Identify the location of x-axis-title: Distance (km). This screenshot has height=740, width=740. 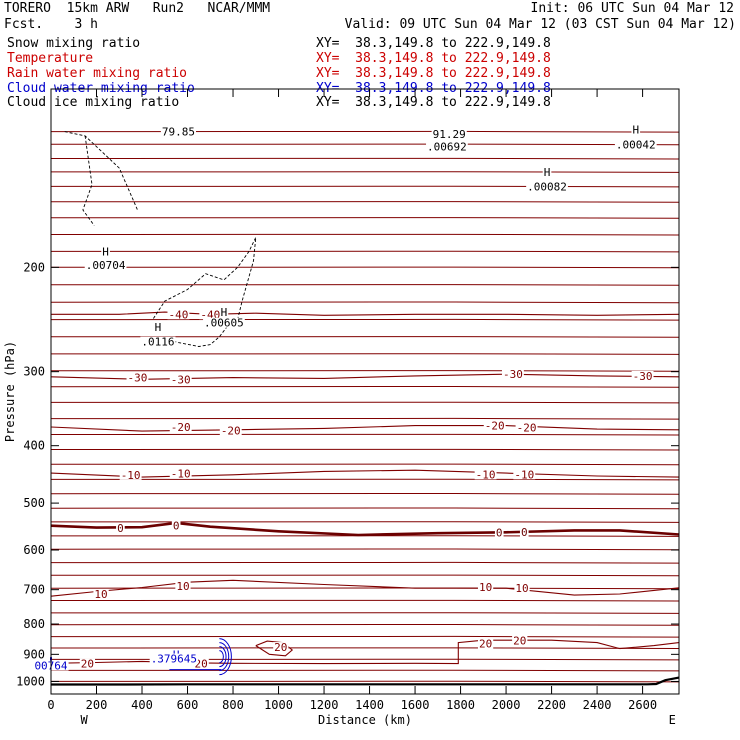
(365, 720).